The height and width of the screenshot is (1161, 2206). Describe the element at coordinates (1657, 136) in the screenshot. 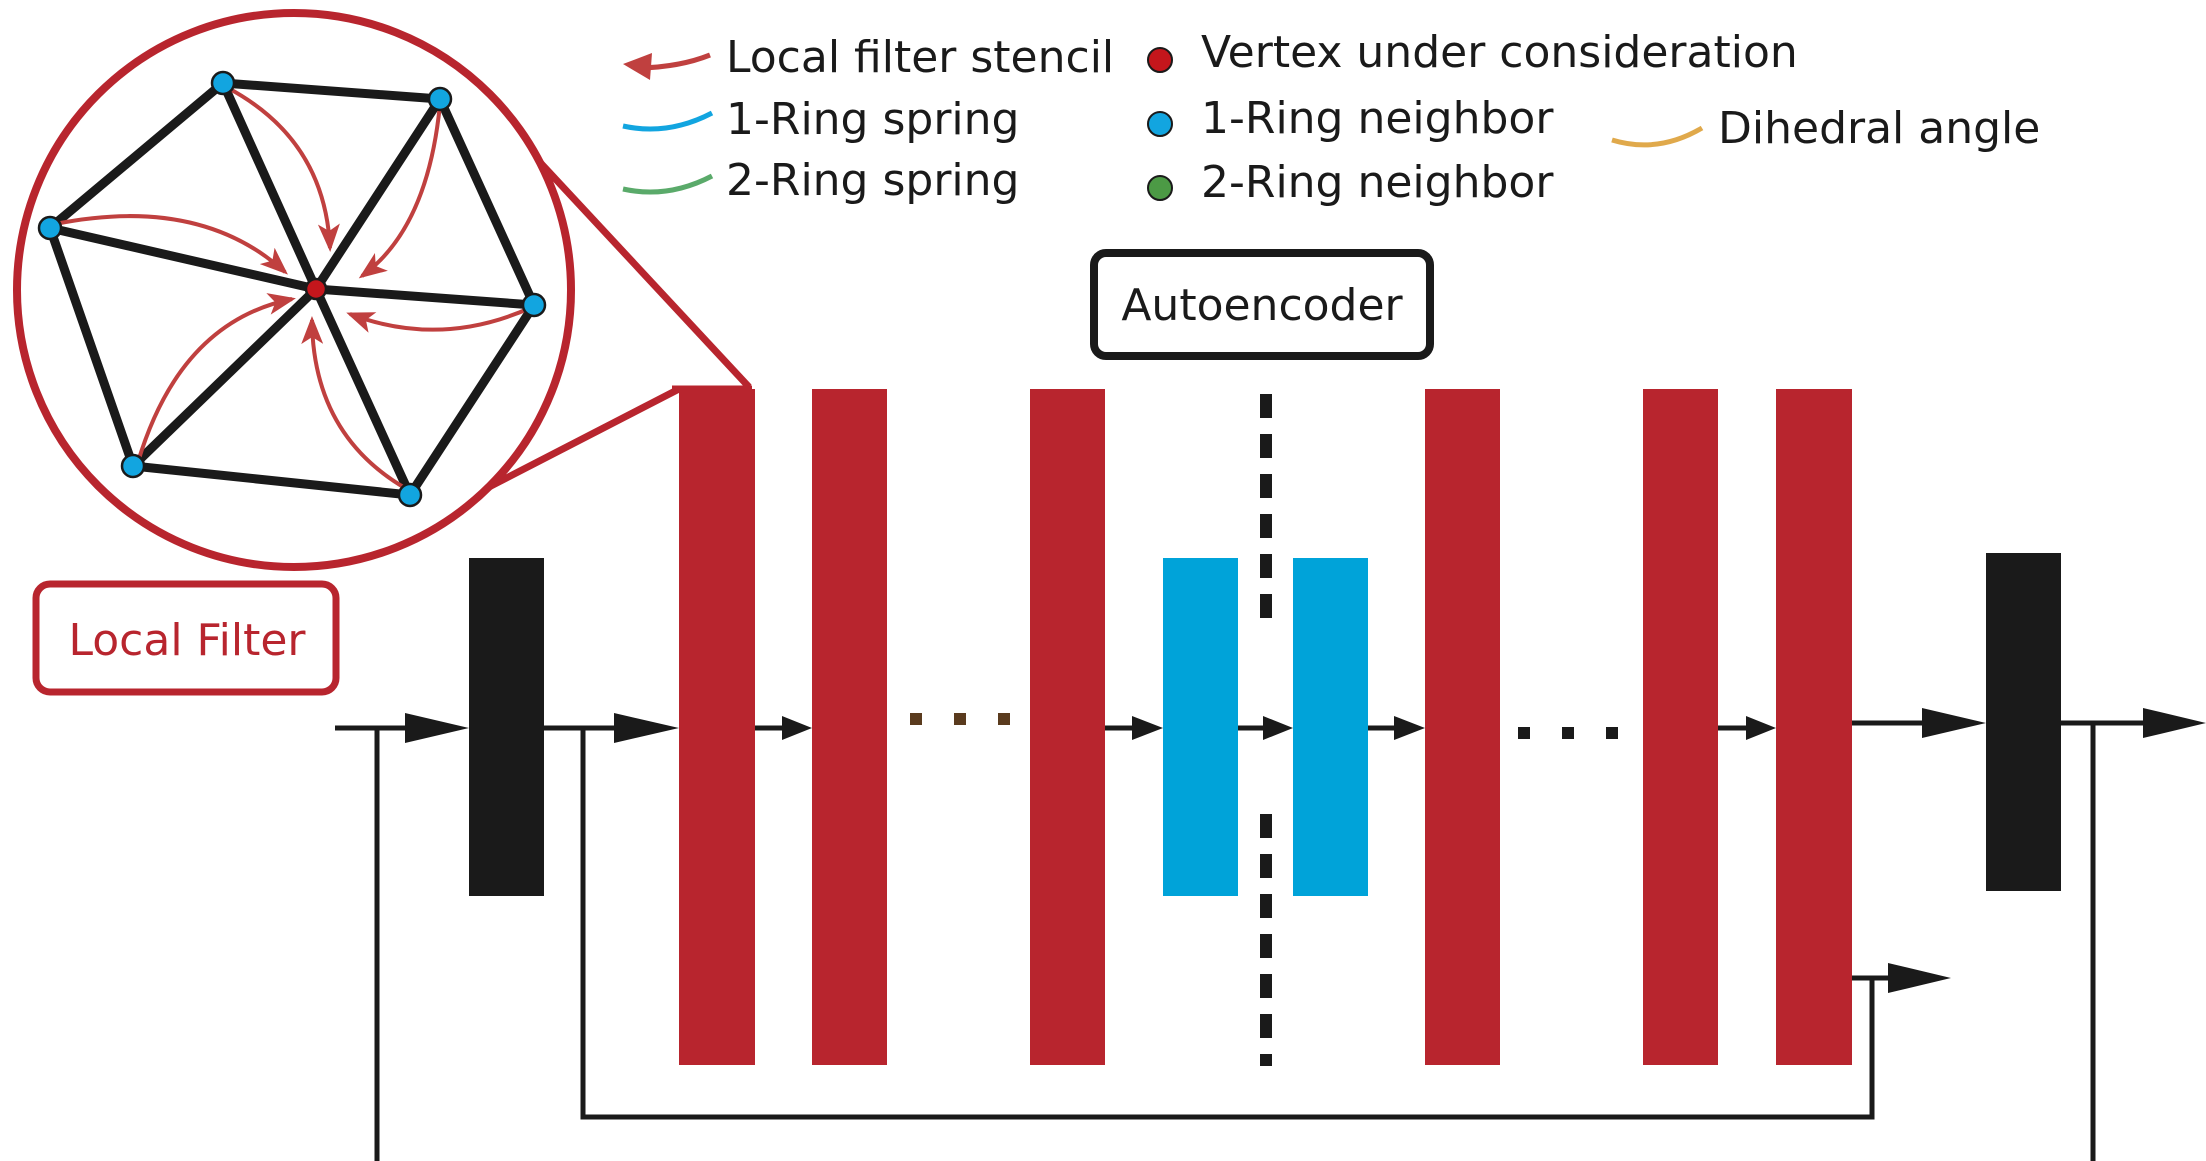

I see `orange-curve-icon` at that location.